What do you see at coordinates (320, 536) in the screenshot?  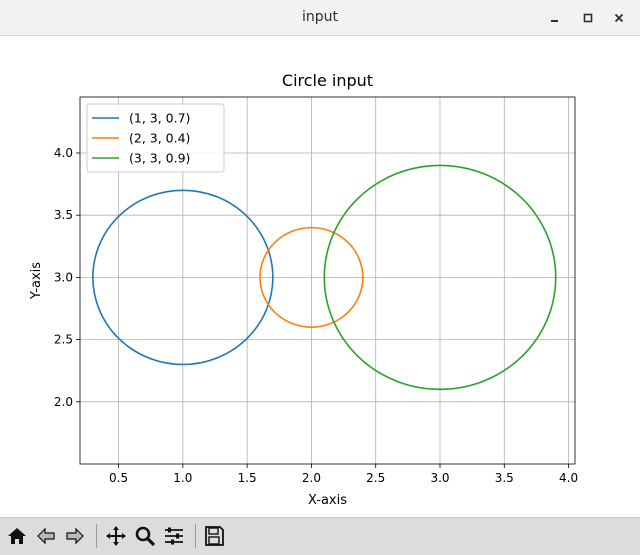 I see `navigation-toolbar` at bounding box center [320, 536].